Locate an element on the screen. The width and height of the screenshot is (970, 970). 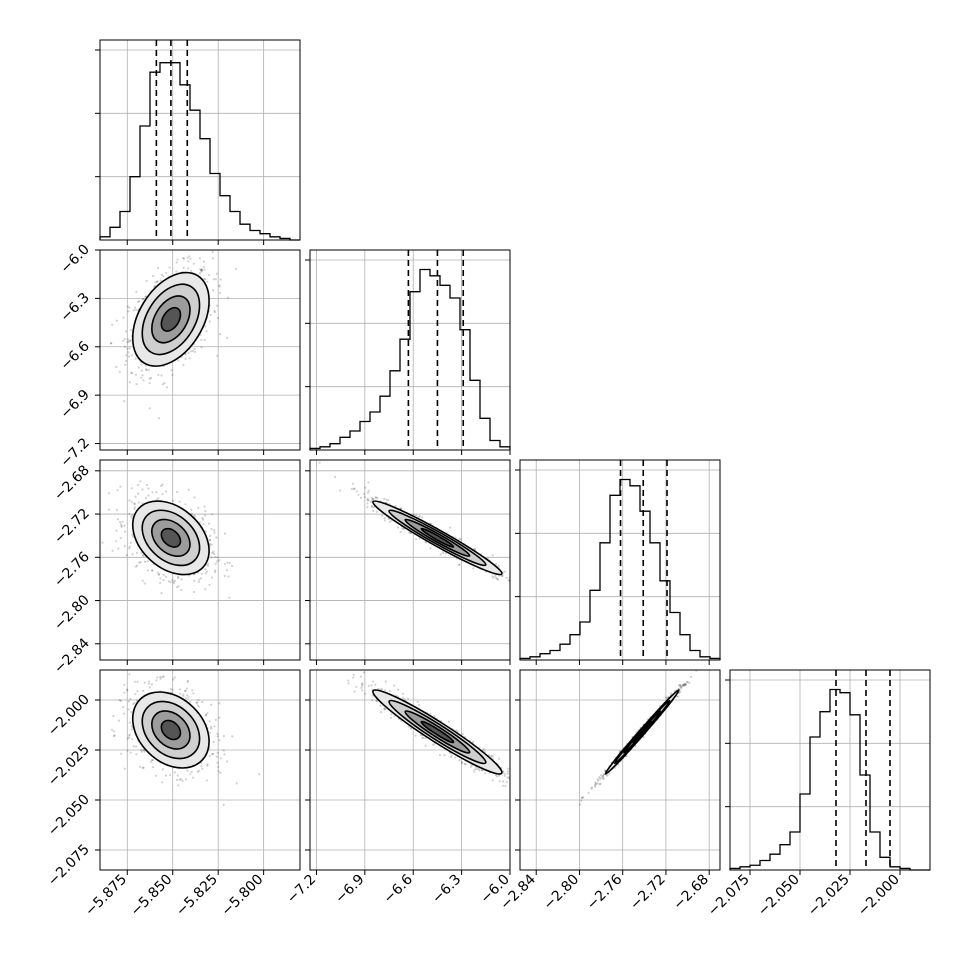
density-level is located at coordinates (437, 538).